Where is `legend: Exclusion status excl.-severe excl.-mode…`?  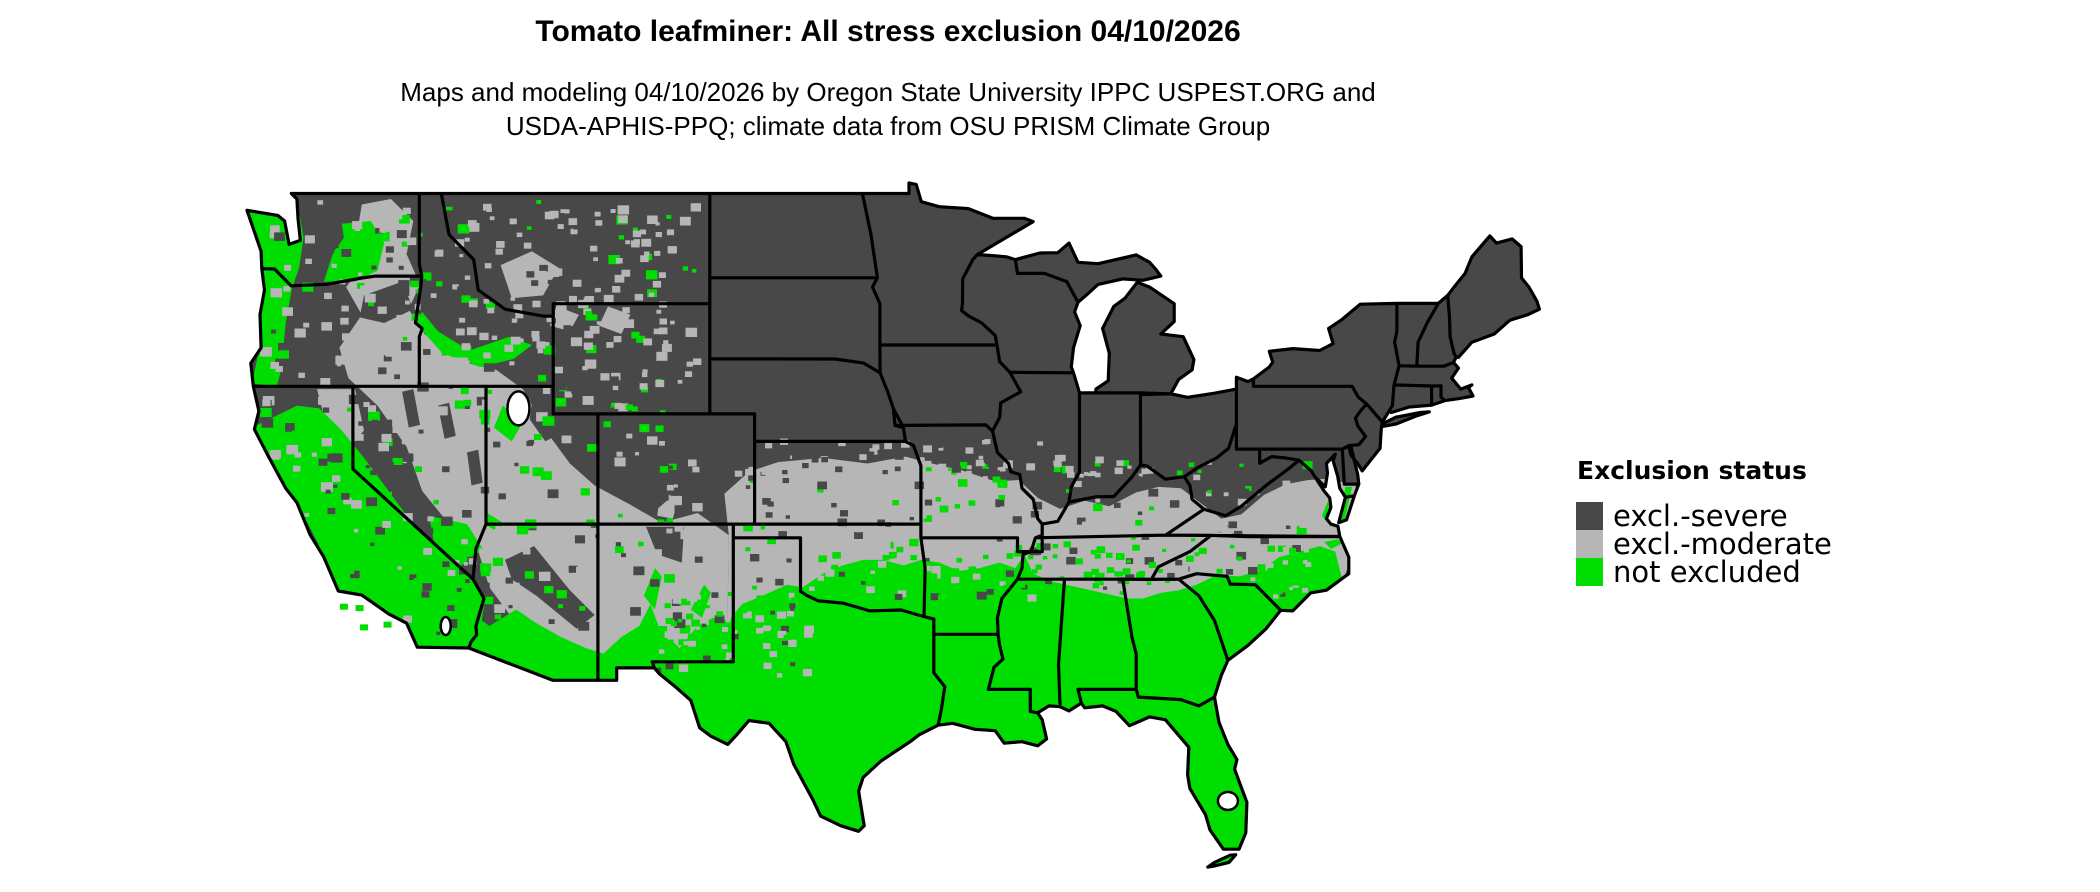
legend: Exclusion status excl.-severe excl.-mode… is located at coordinates (1704, 522).